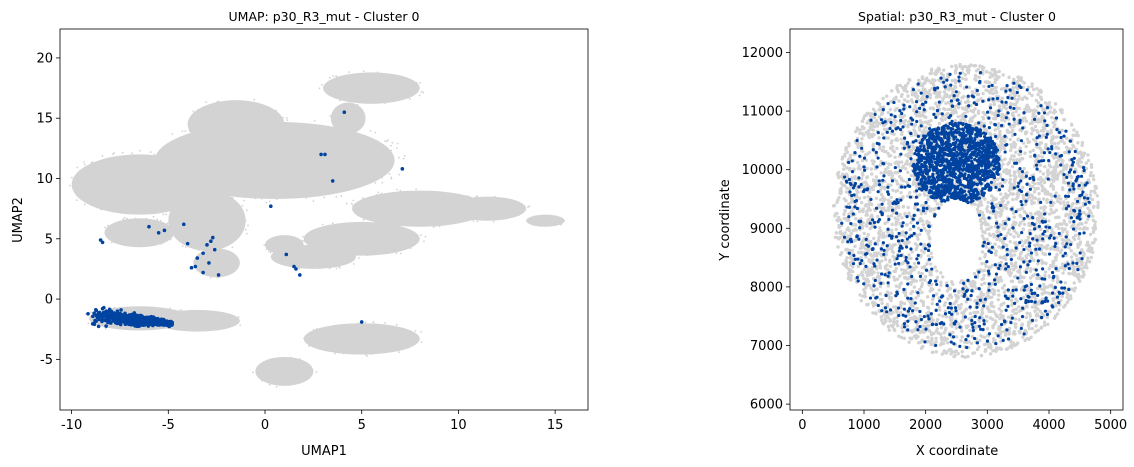 This screenshot has width=1134, height=467. I want to click on umap-cluster0-cells, so click(245, 219).